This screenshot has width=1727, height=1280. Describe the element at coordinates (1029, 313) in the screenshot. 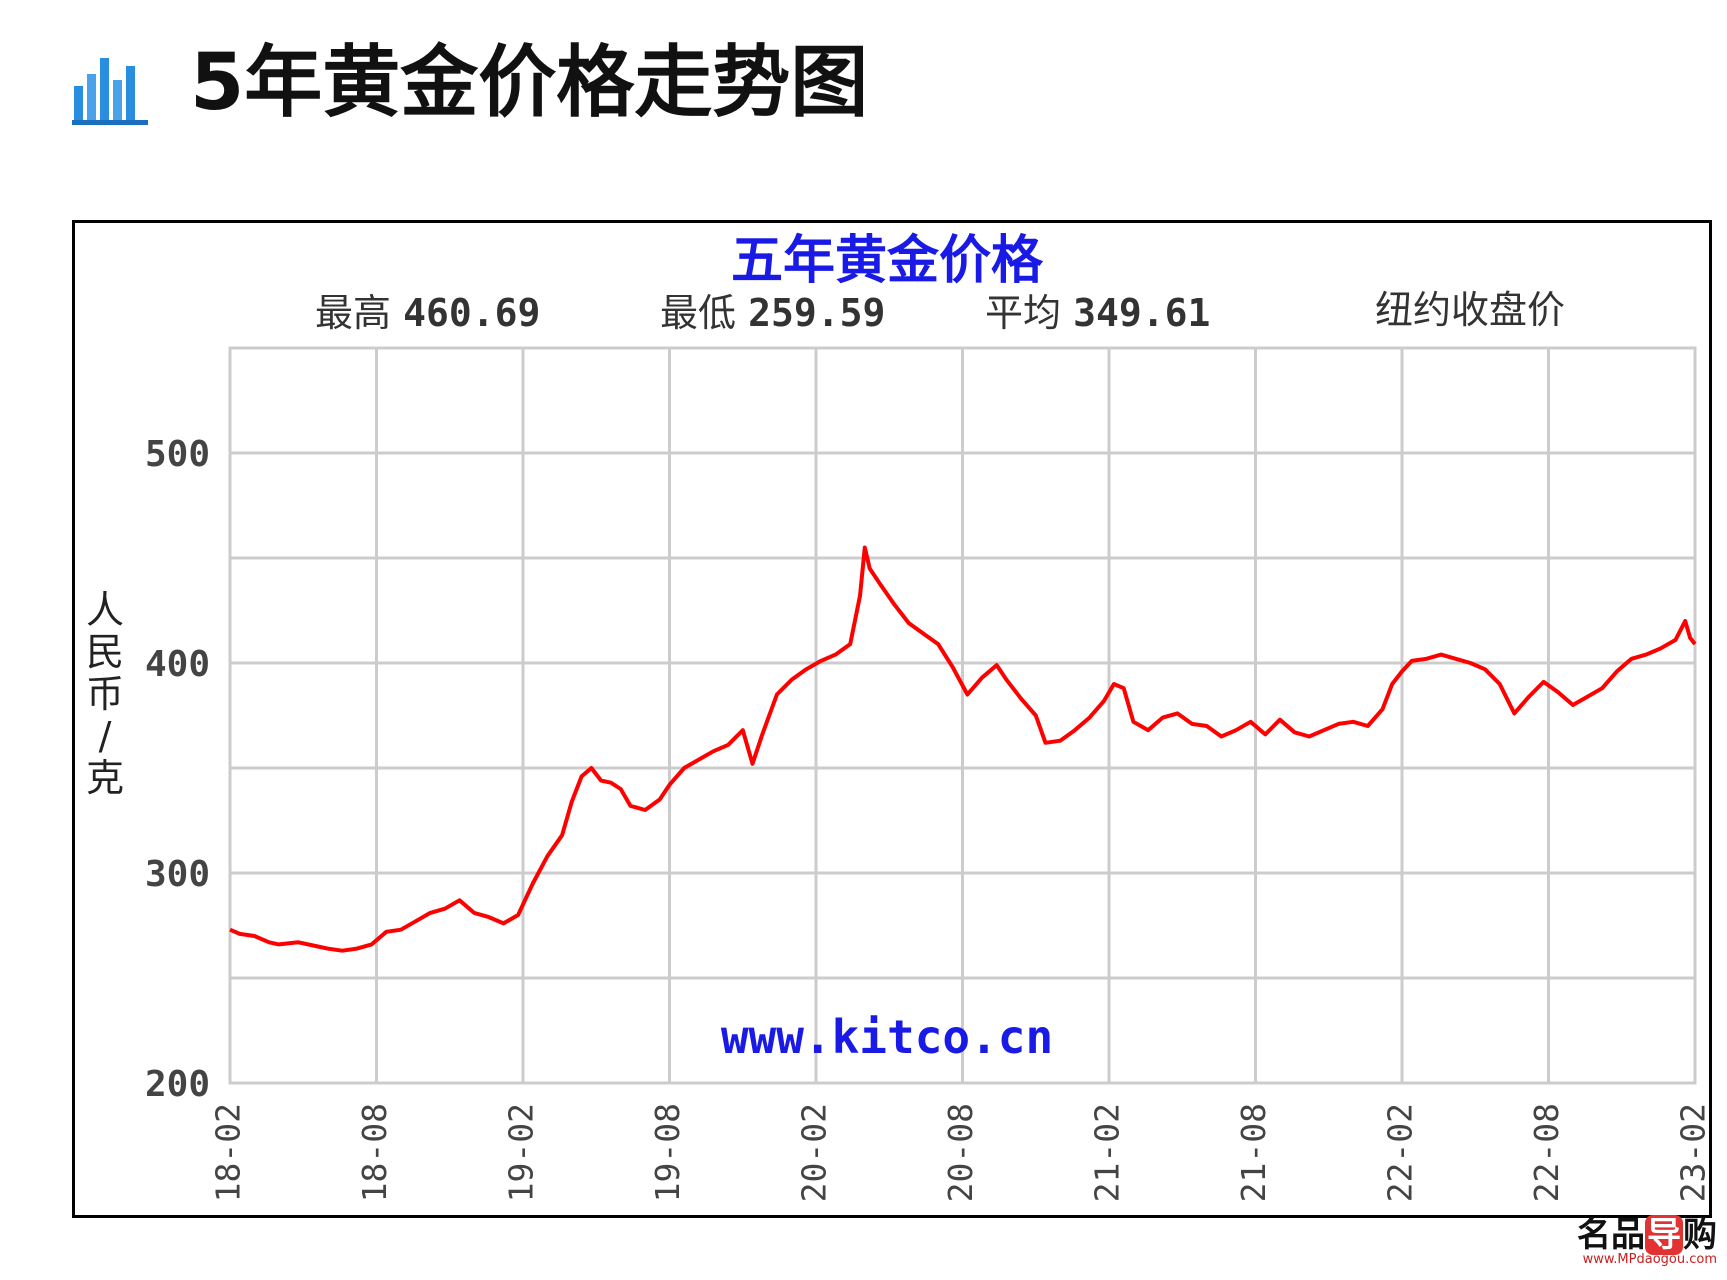

I see `stat-label: 平均` at that location.